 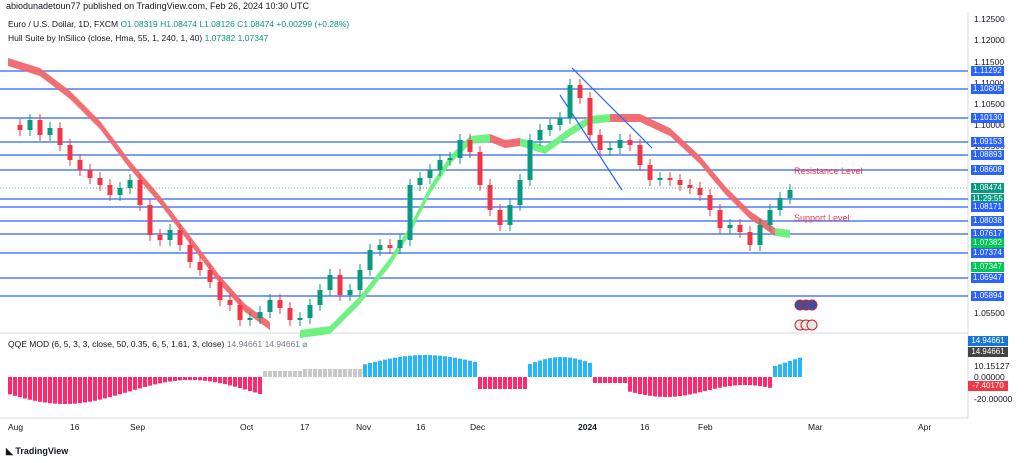 I want to click on price-tag: 1.08474, so click(x=987, y=188).